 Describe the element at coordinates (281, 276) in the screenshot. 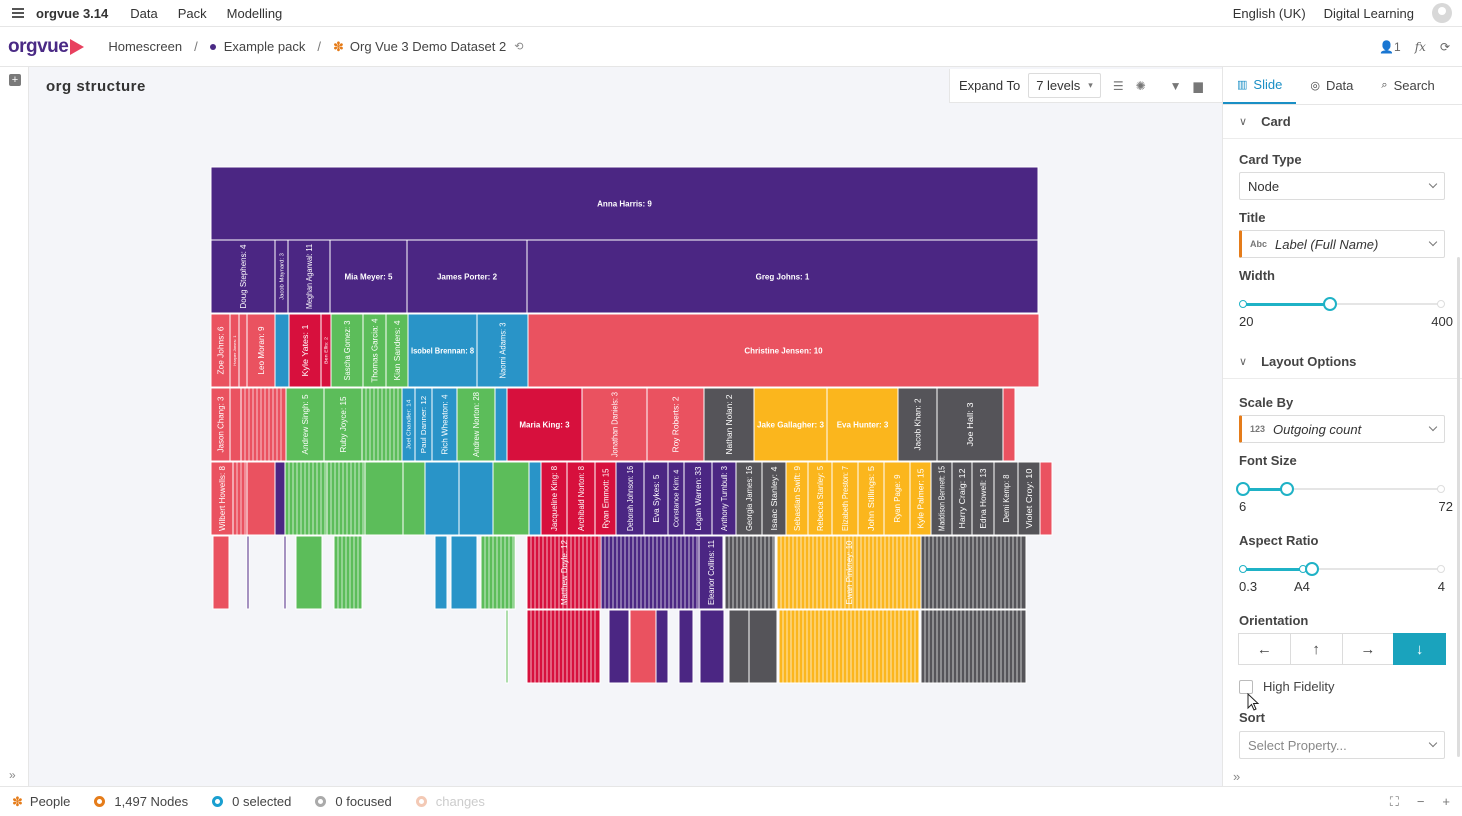

I see `org-node: Jacob Maynard: 3` at that location.